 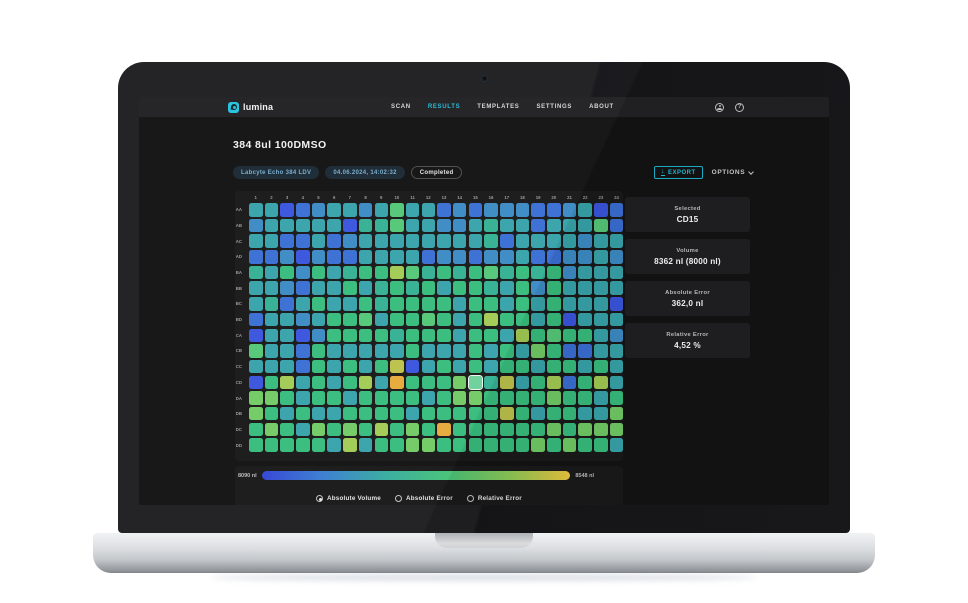 What do you see at coordinates (507, 366) in the screenshot?
I see `well-CC17` at bounding box center [507, 366].